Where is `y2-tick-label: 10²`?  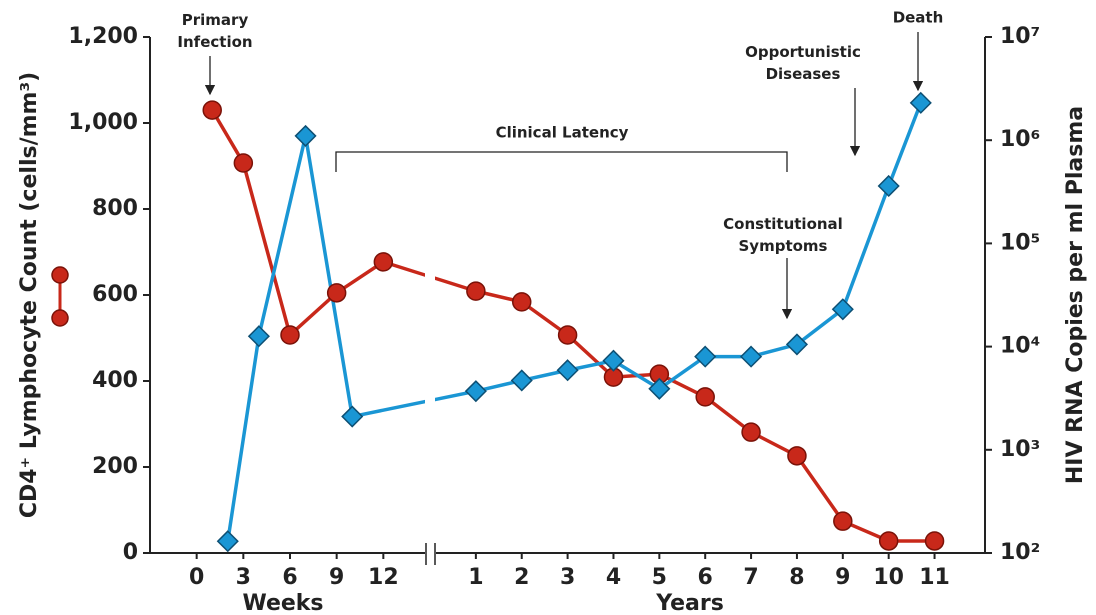 y2-tick-label: 10² is located at coordinates (1020, 552).